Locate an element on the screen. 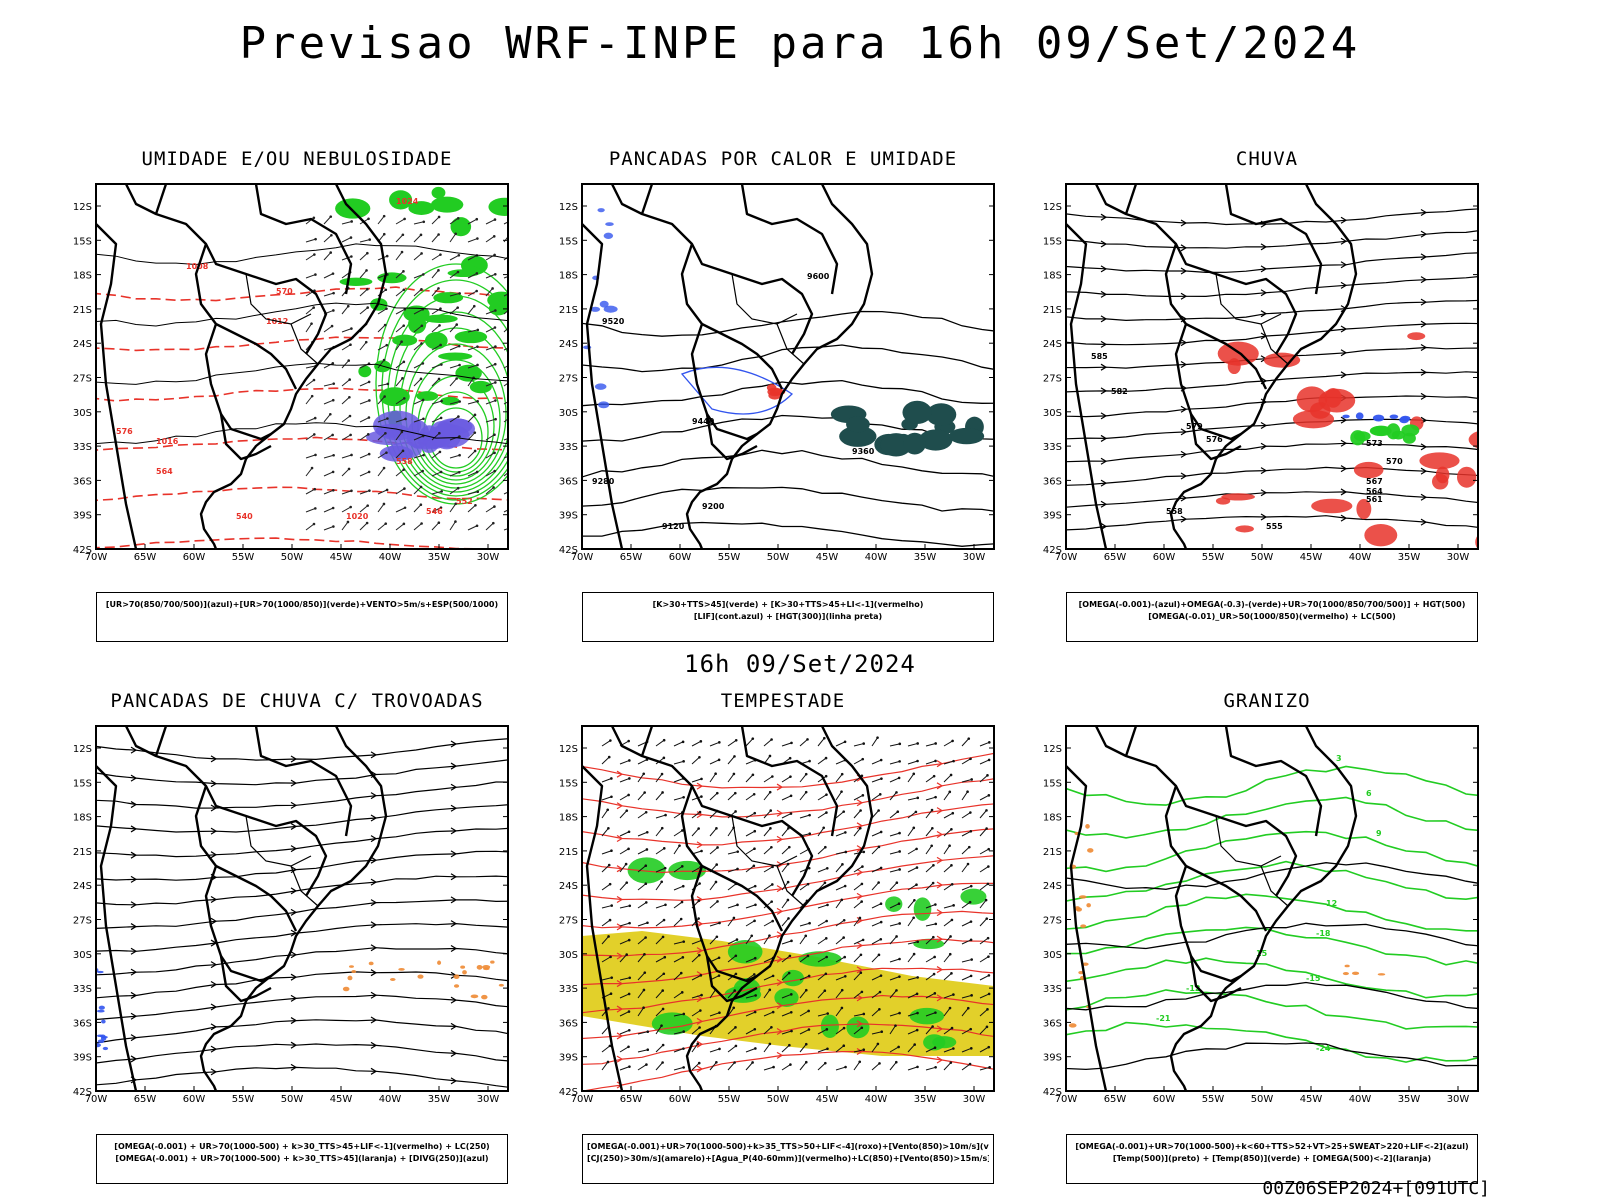  lat-tick-label: 15S is located at coordinates (1052, 241).